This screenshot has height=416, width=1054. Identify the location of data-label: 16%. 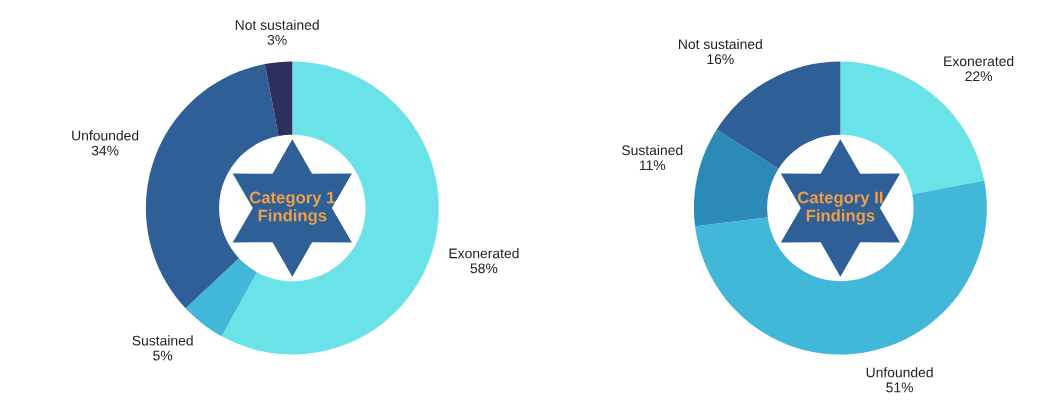
(720, 59).